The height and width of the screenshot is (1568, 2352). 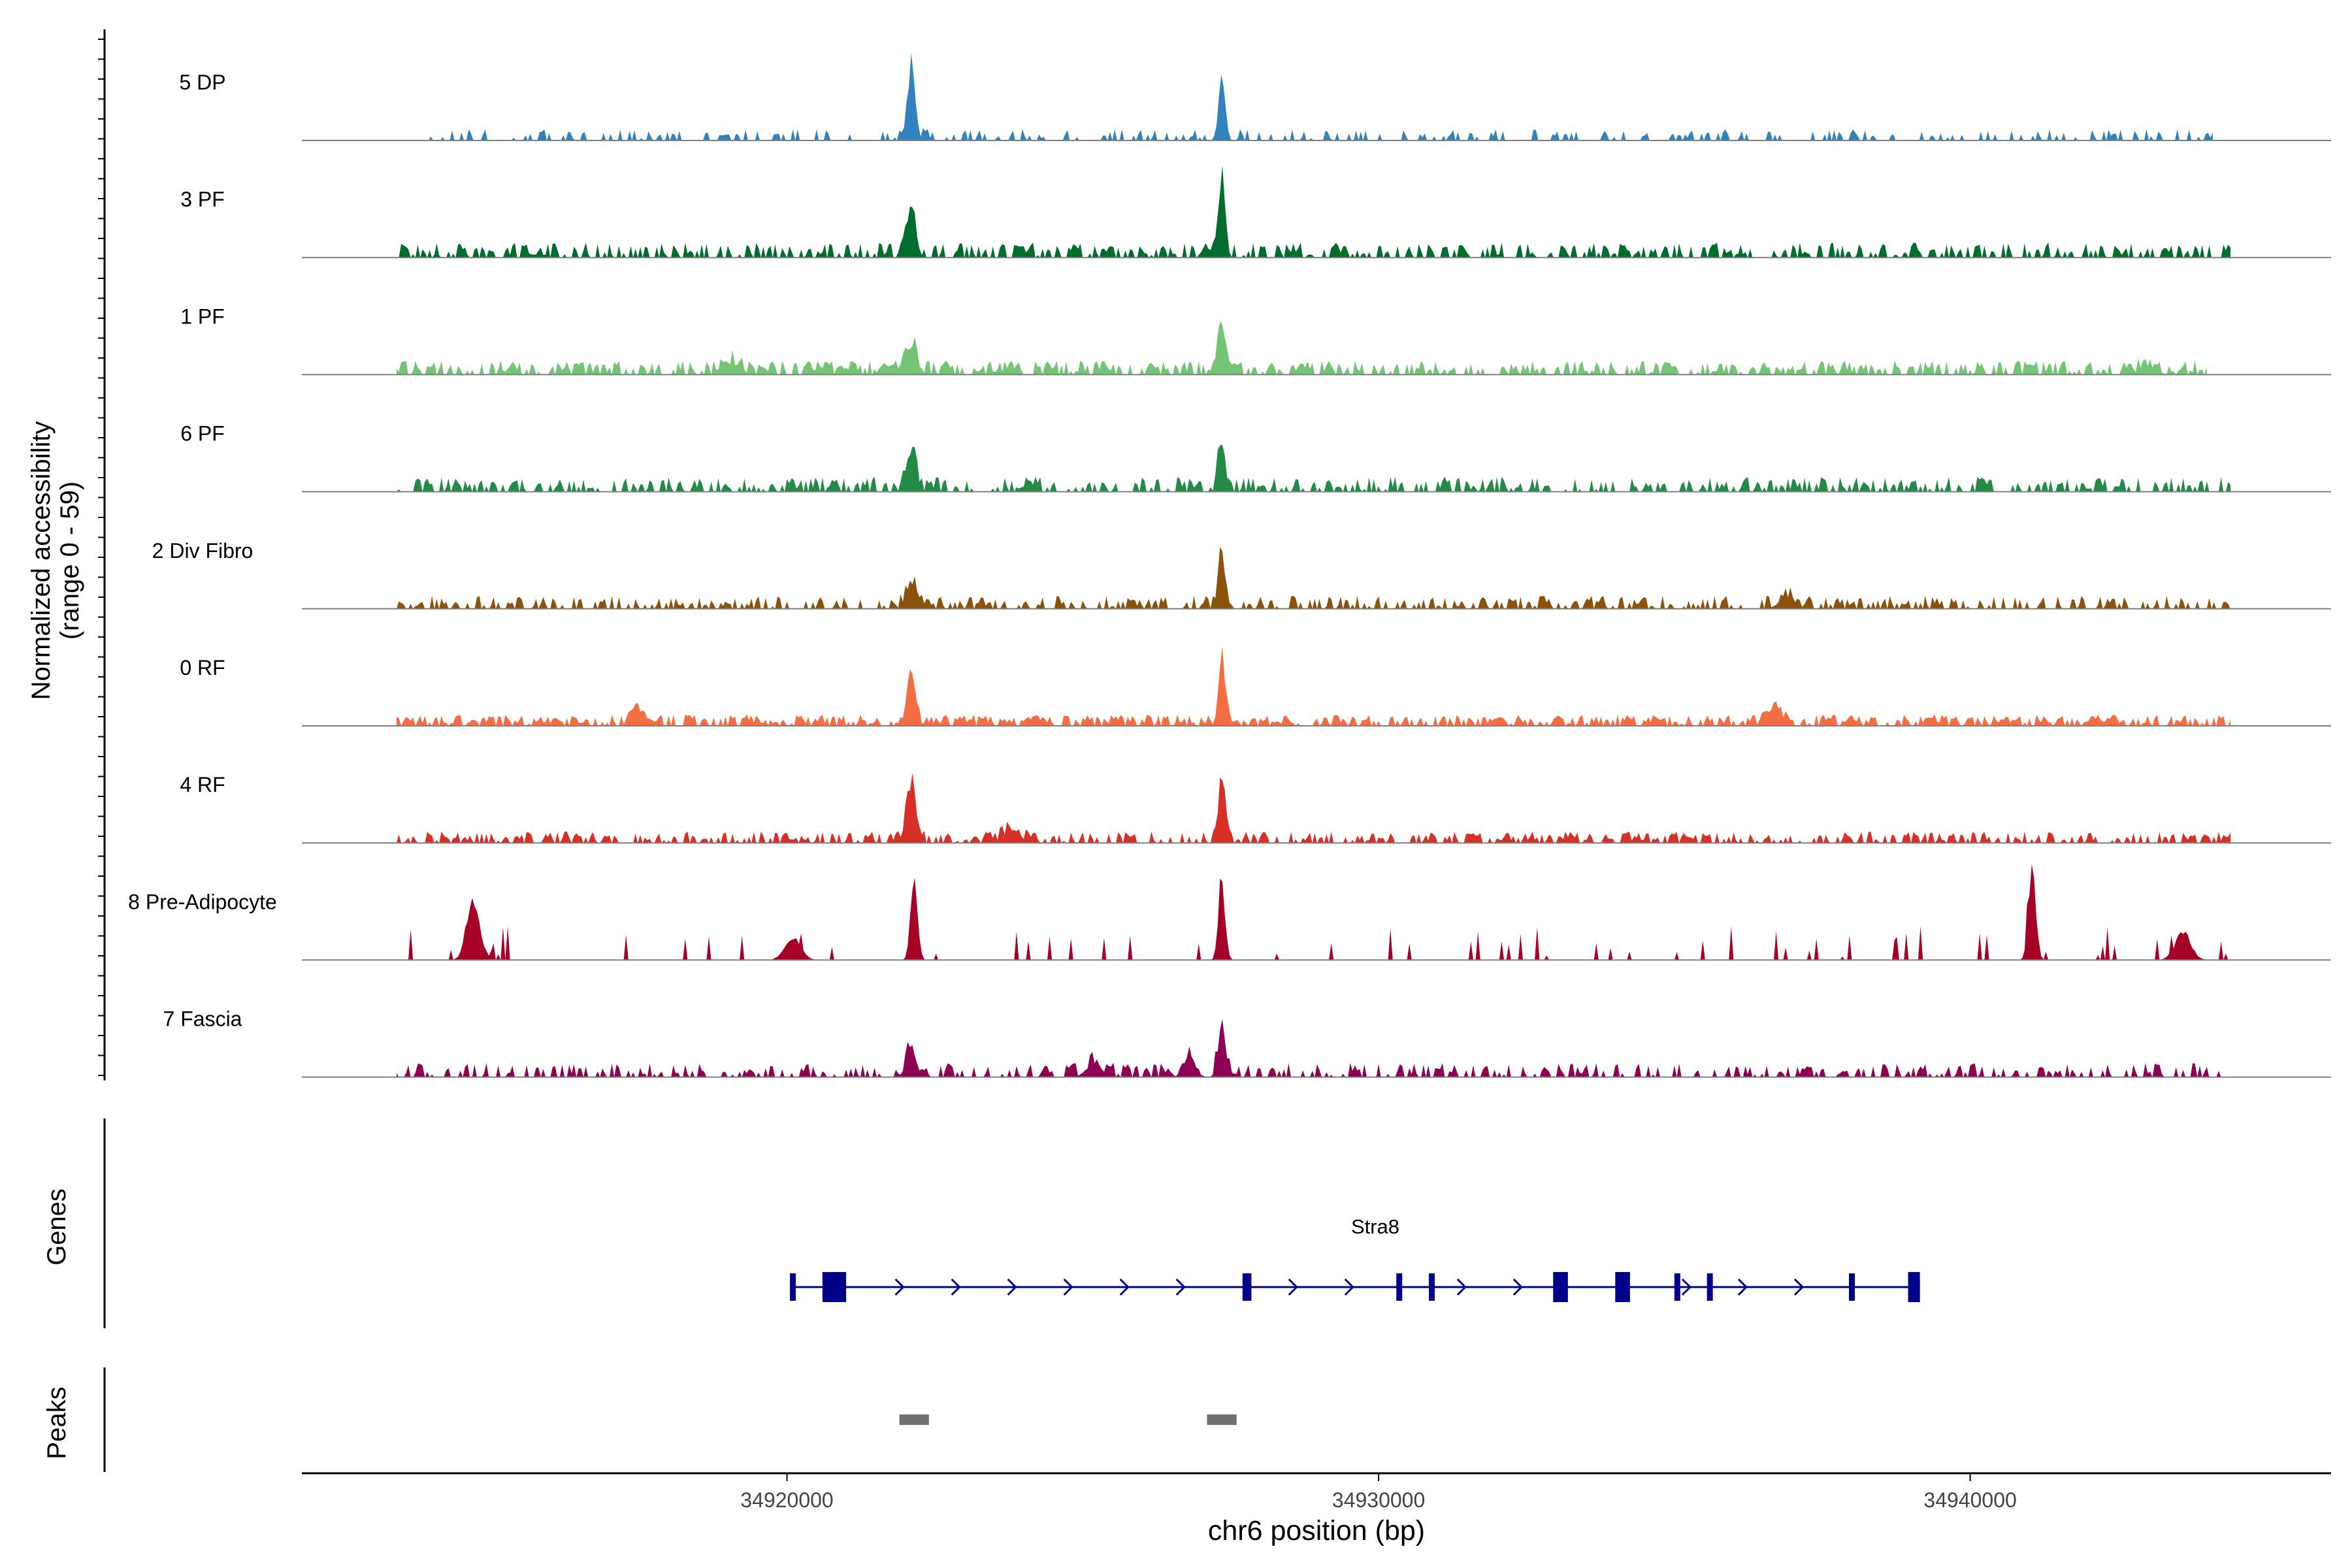 What do you see at coordinates (202, 1019) in the screenshot?
I see `track-label: 7 Fascia` at bounding box center [202, 1019].